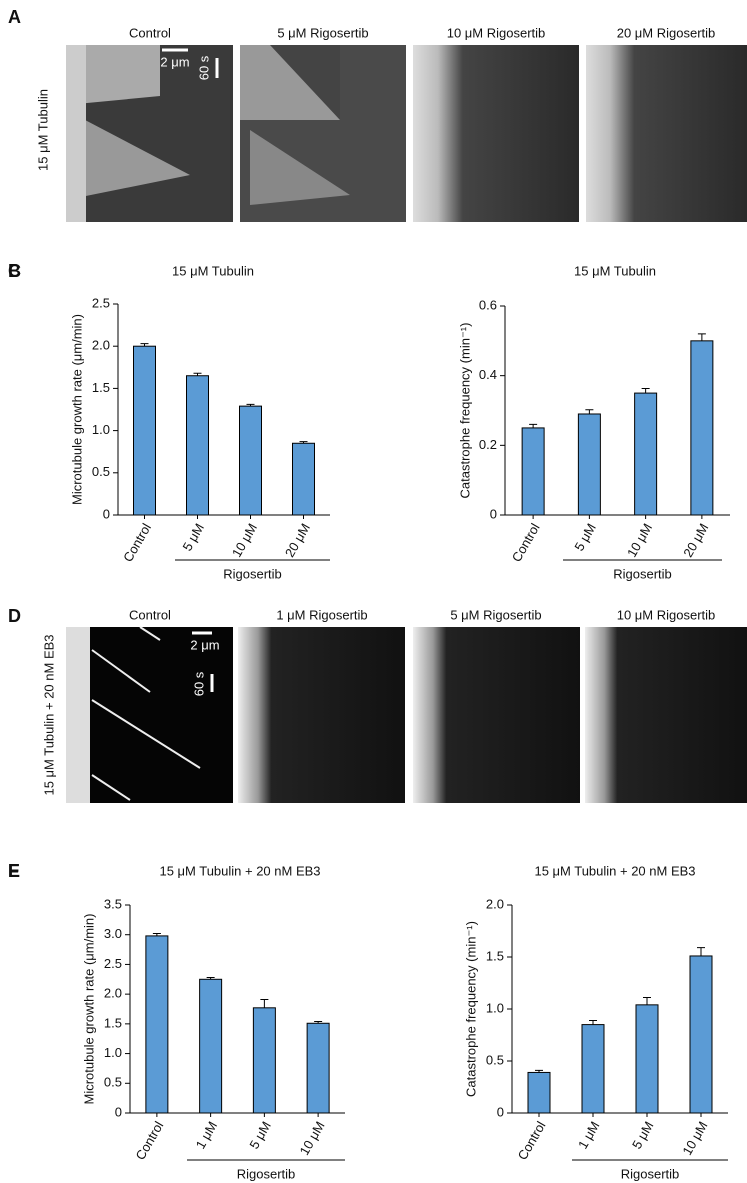 The height and width of the screenshot is (1183, 747). Describe the element at coordinates (488, 374) in the screenshot. I see `y-tick-label: 0.4` at that location.